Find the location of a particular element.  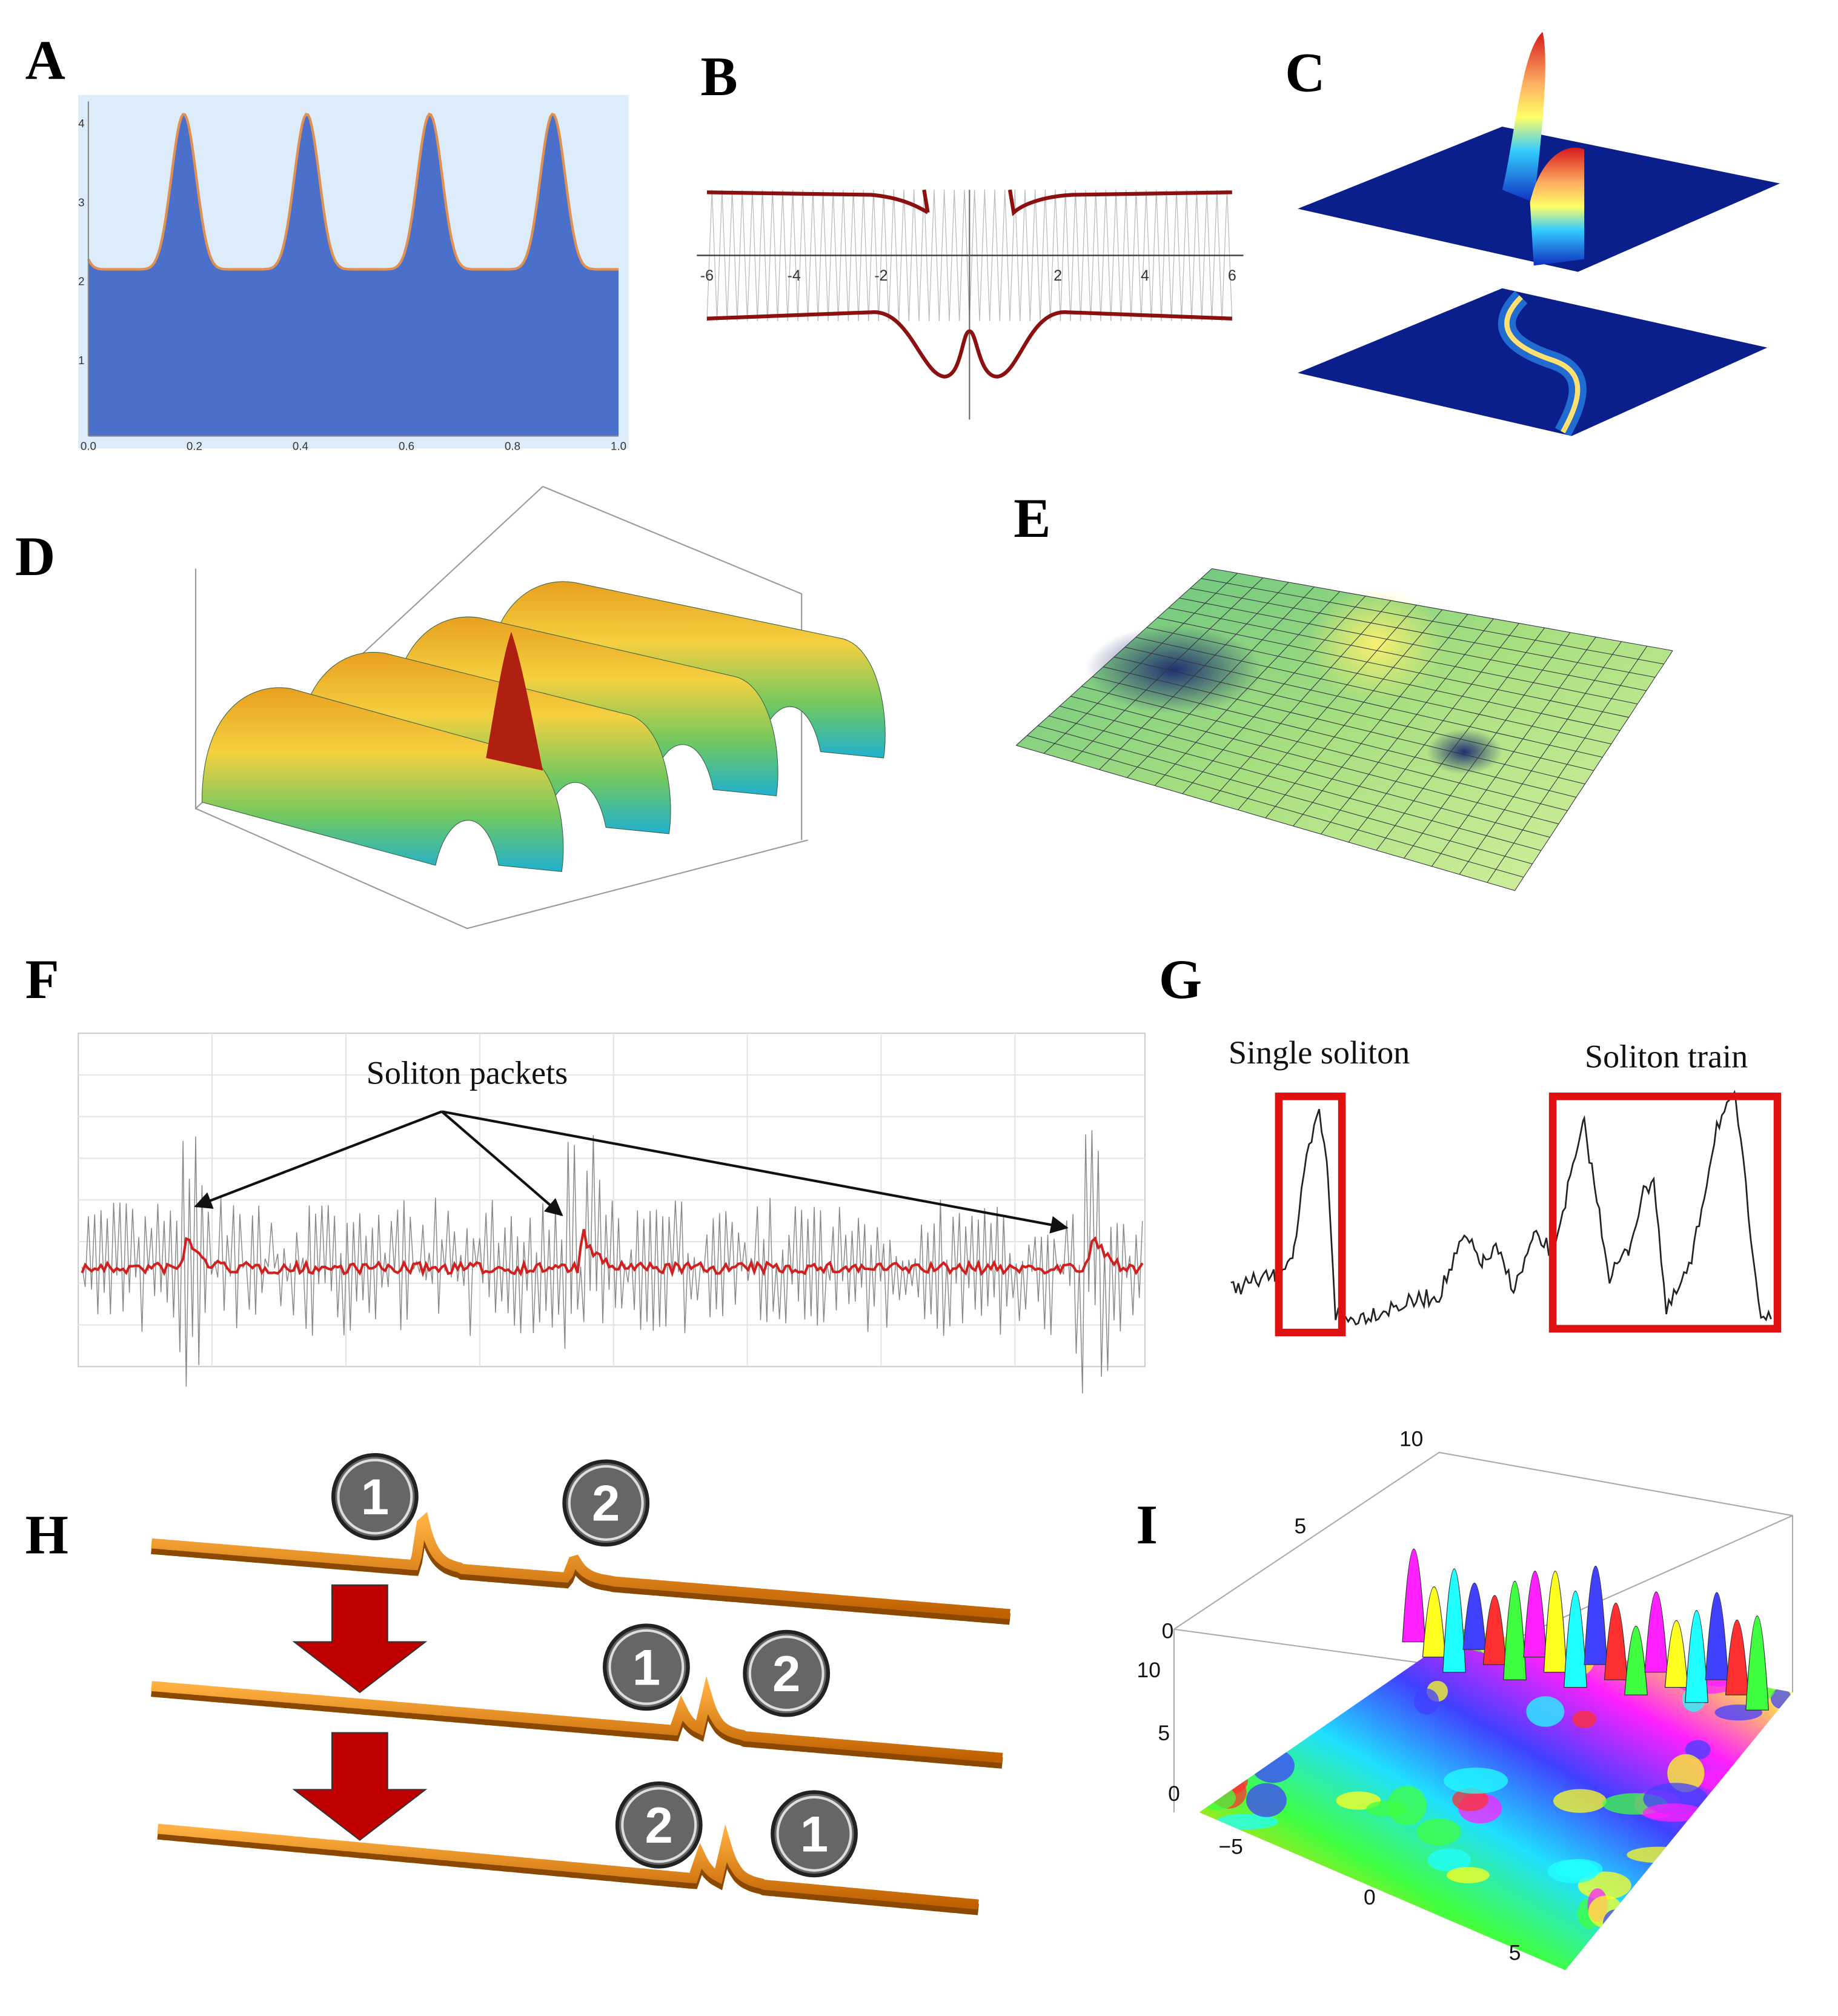

crest is located at coordinates (1375, 644).